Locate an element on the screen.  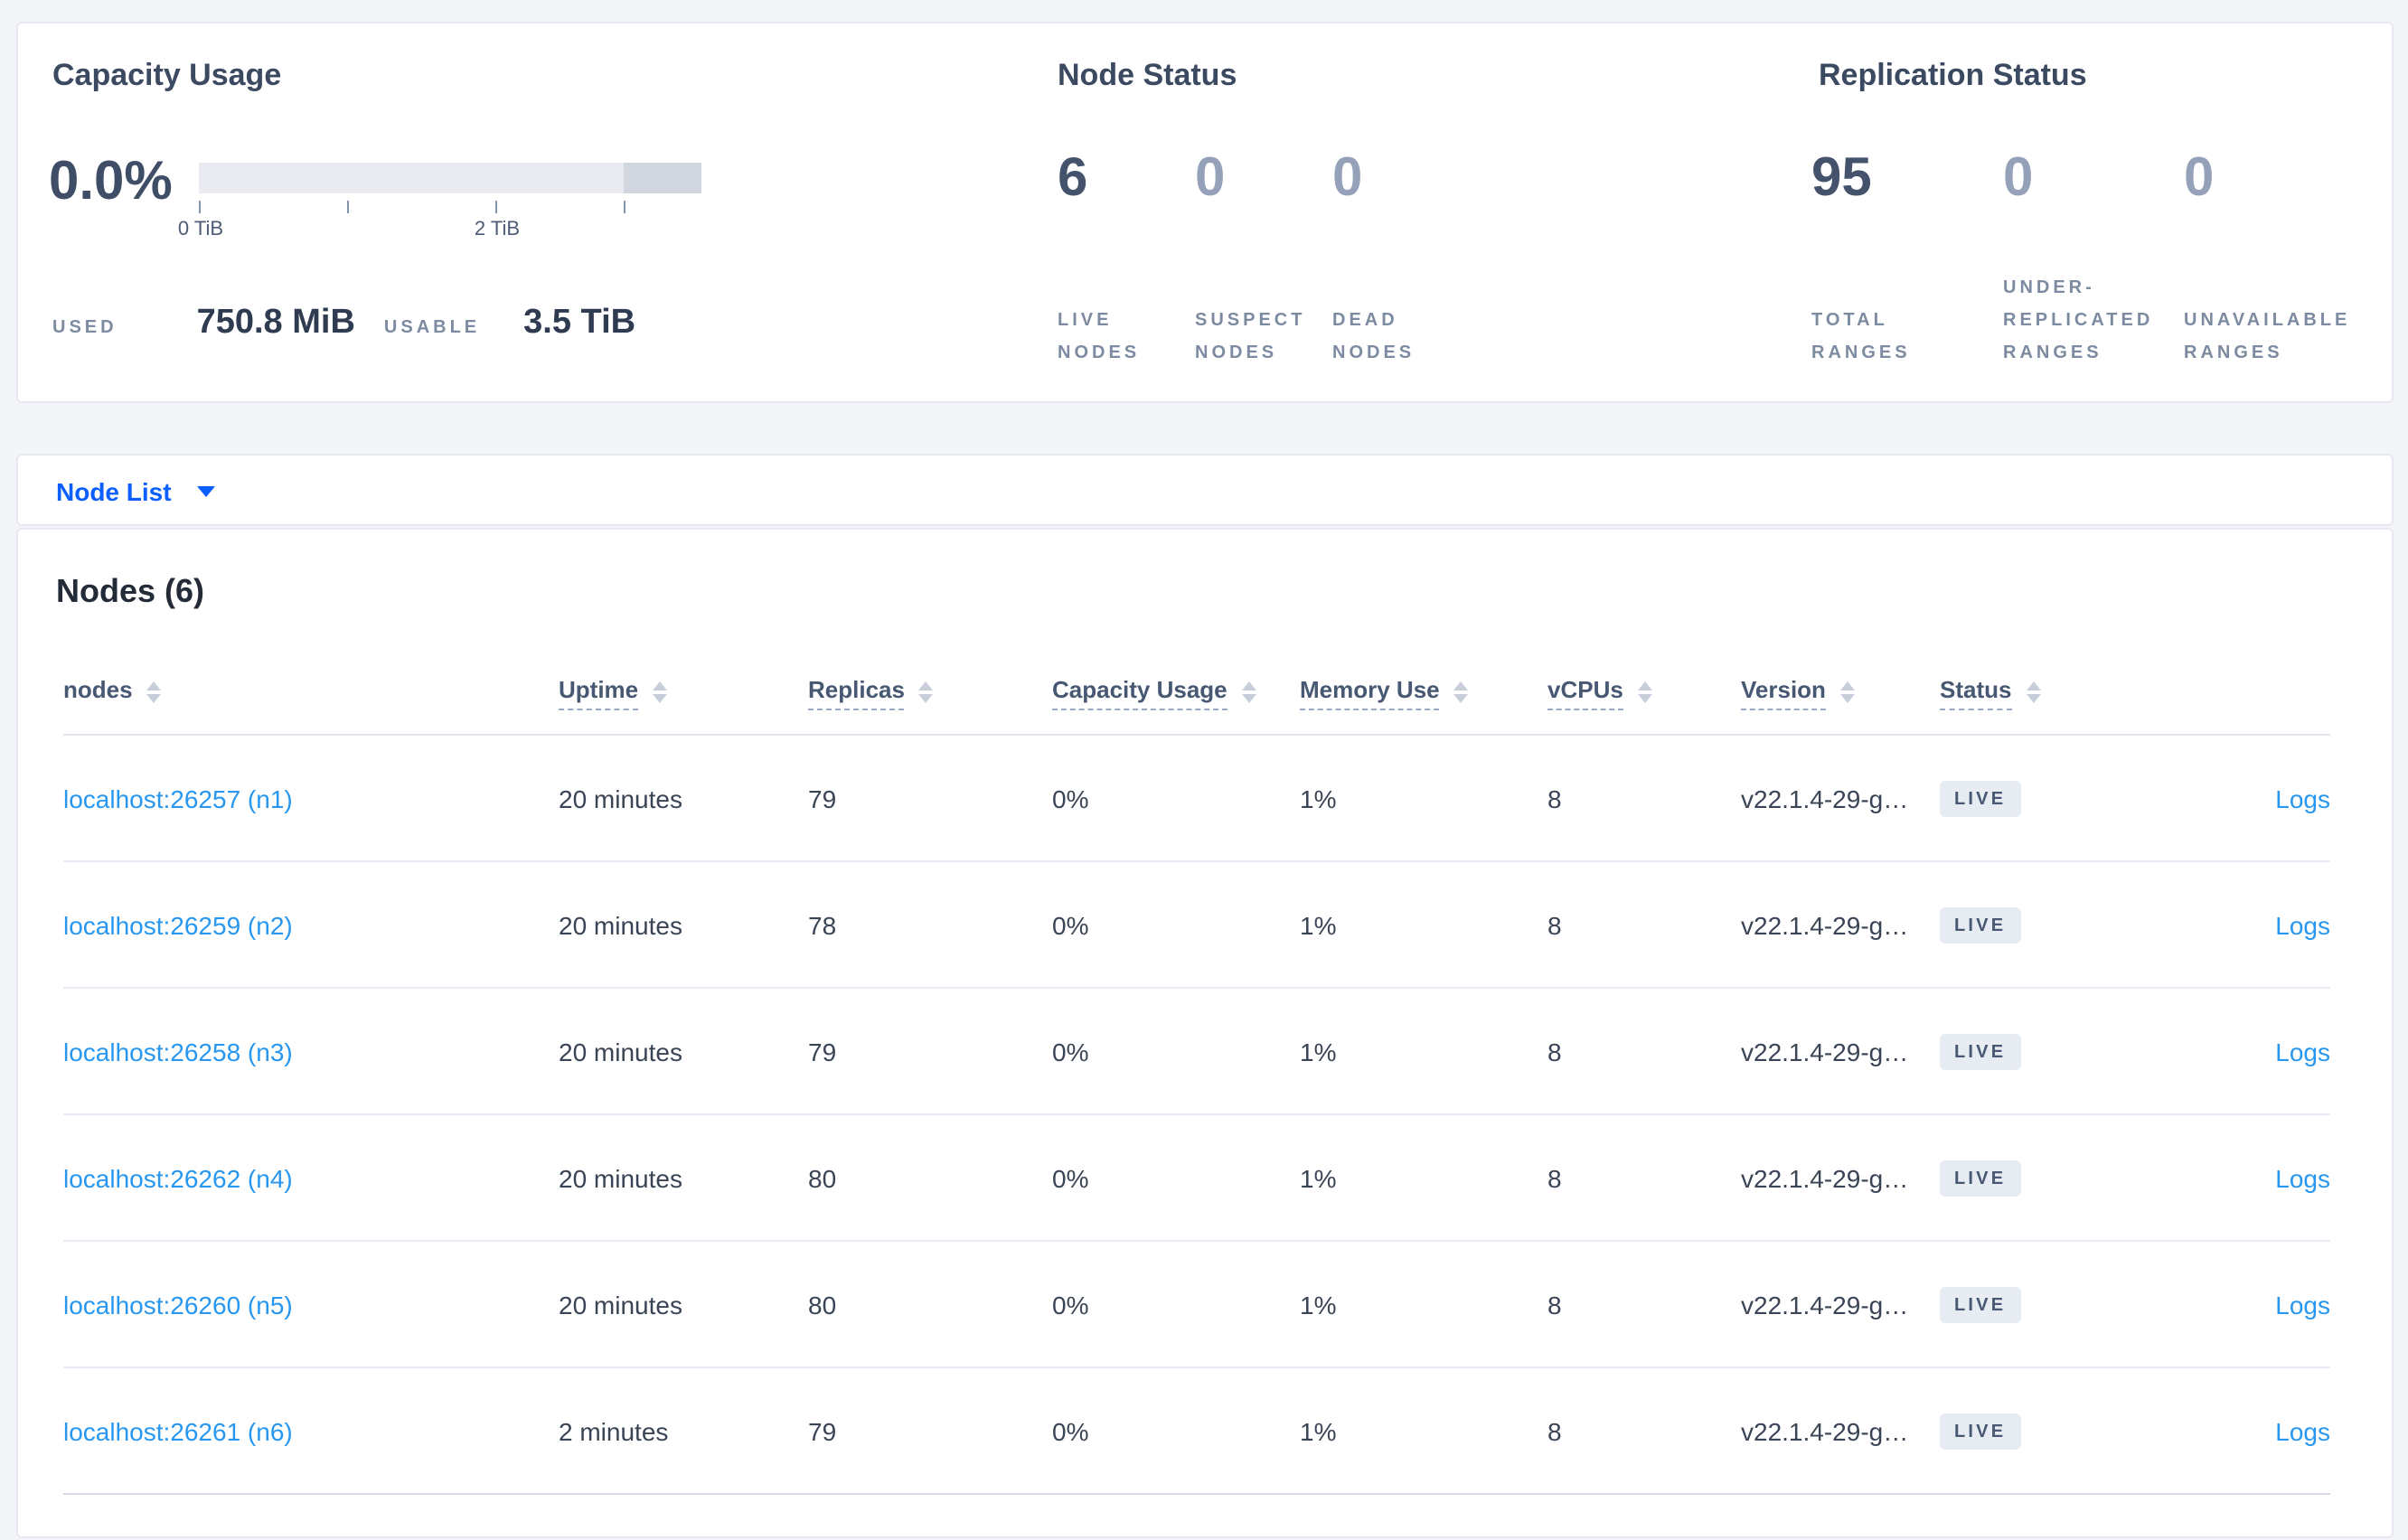
used-label: USED is located at coordinates (85, 328).